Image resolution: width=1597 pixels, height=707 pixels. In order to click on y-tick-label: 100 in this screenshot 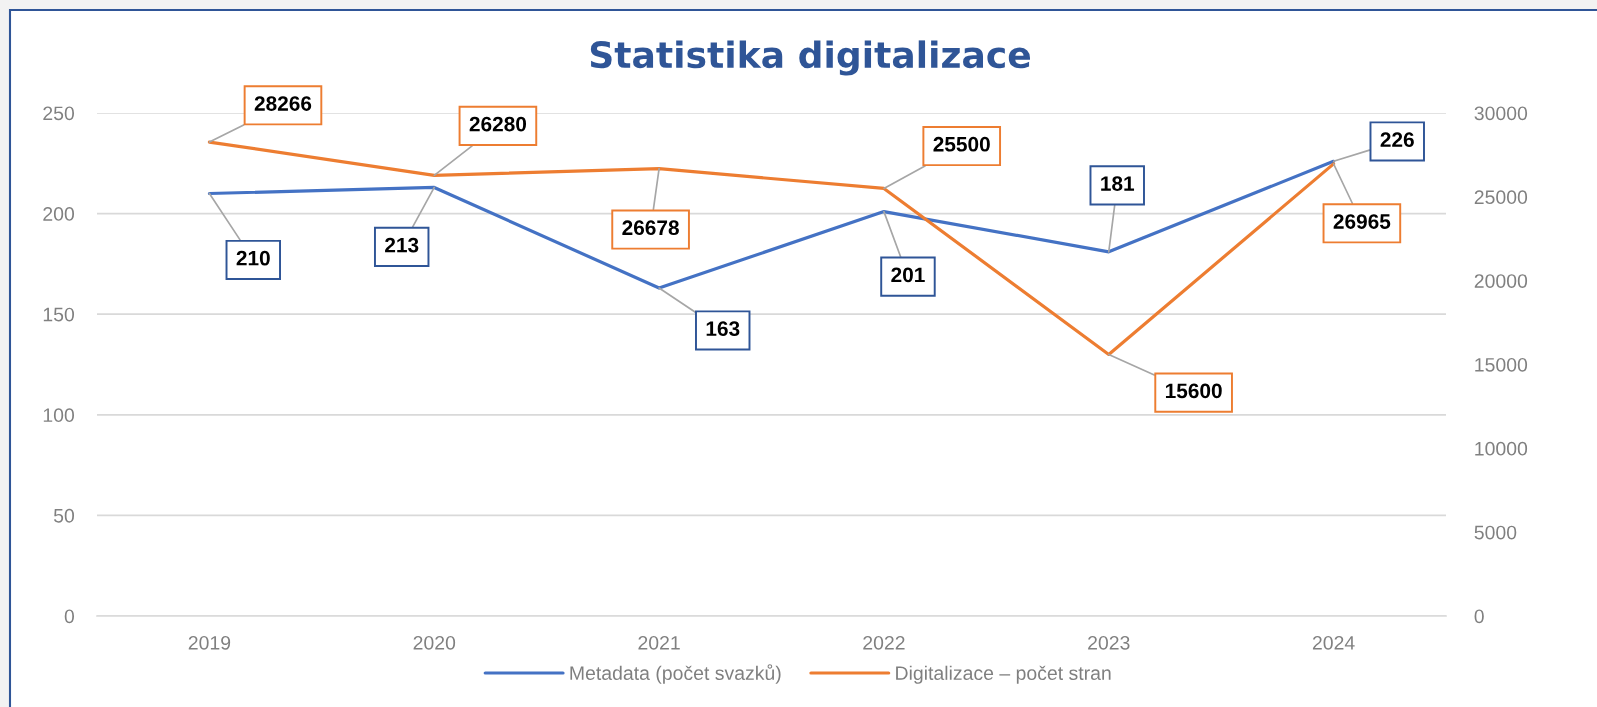, I will do `click(59, 415)`.